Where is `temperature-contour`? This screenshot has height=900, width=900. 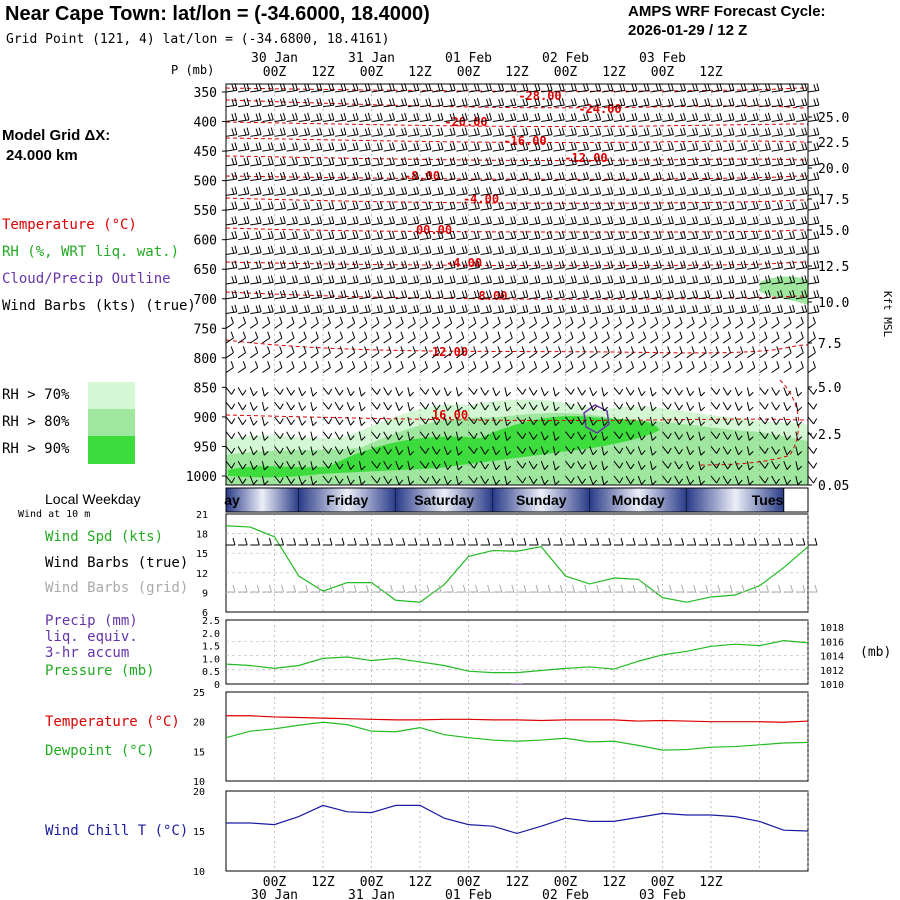 temperature-contour is located at coordinates (517, 230).